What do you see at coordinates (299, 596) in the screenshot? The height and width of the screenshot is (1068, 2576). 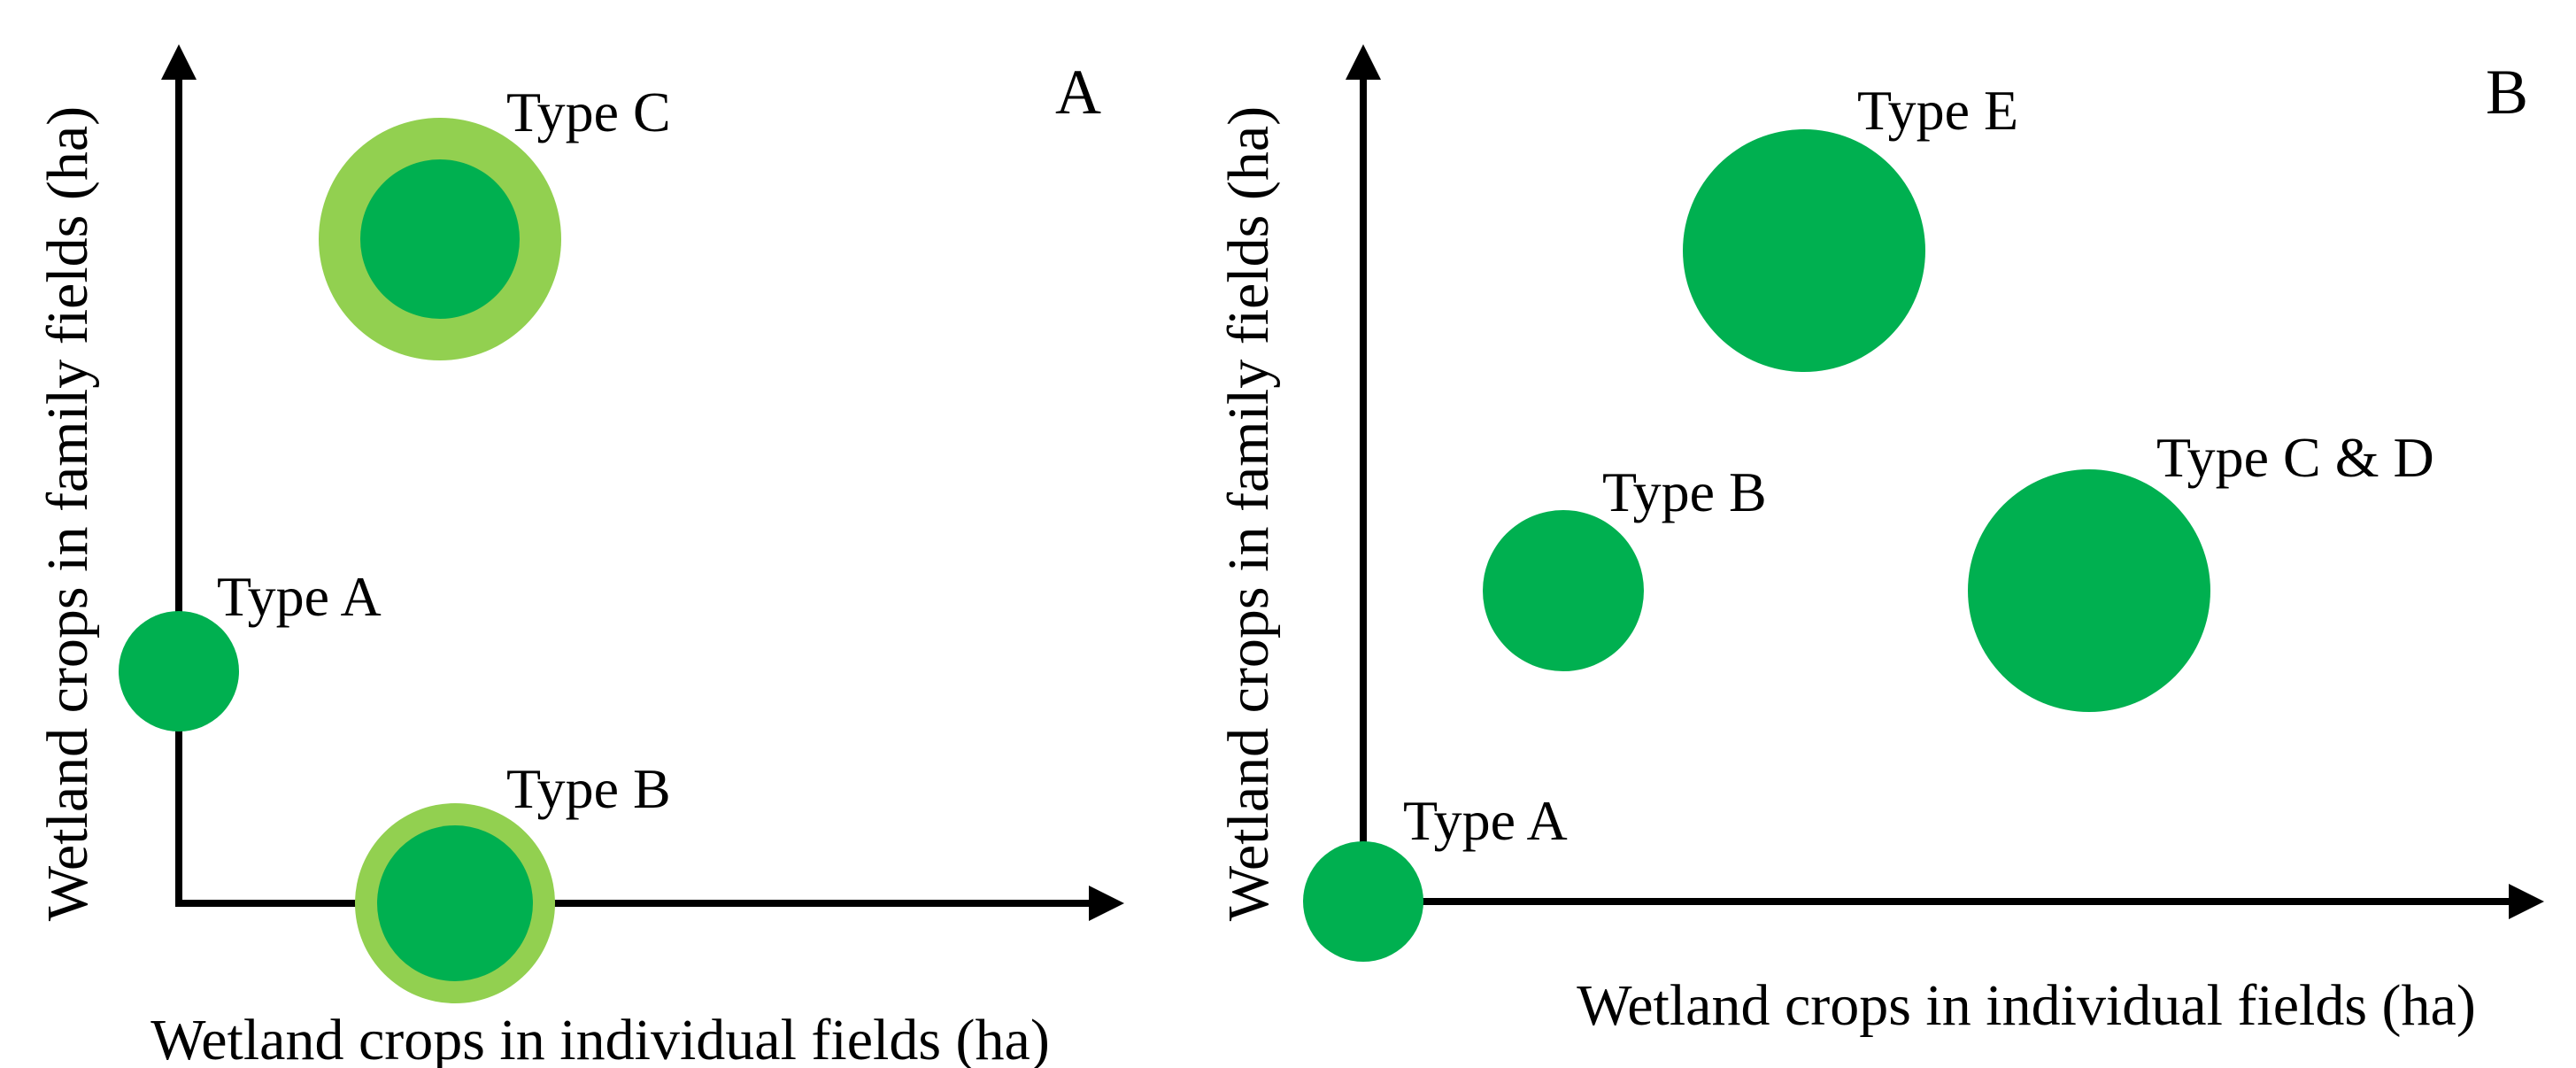 I see `panel-a-type-a-label: Type A` at bounding box center [299, 596].